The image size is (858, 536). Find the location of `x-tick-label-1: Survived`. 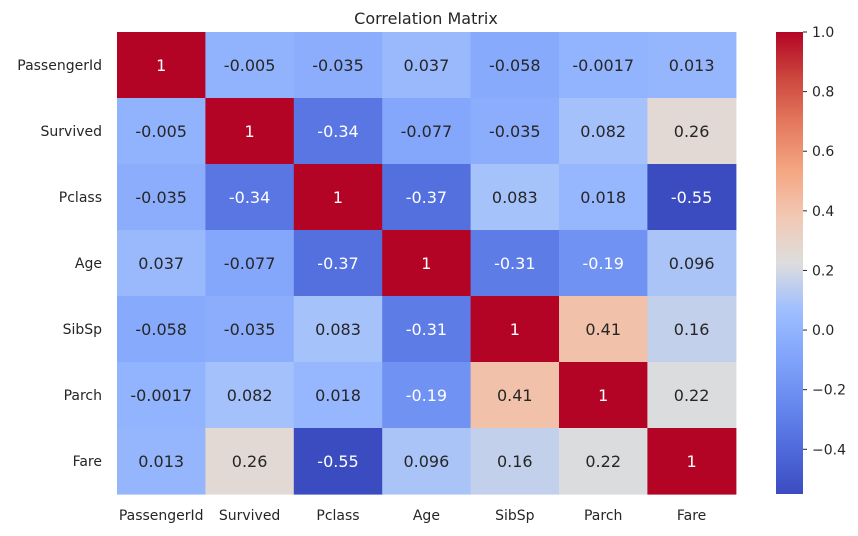

x-tick-label-1: Survived is located at coordinates (249, 516).